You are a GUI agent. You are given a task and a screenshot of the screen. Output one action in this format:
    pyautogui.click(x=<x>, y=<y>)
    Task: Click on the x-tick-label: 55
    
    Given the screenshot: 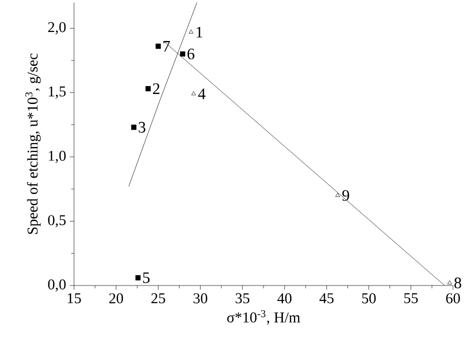 What is the action you would take?
    pyautogui.click(x=411, y=298)
    